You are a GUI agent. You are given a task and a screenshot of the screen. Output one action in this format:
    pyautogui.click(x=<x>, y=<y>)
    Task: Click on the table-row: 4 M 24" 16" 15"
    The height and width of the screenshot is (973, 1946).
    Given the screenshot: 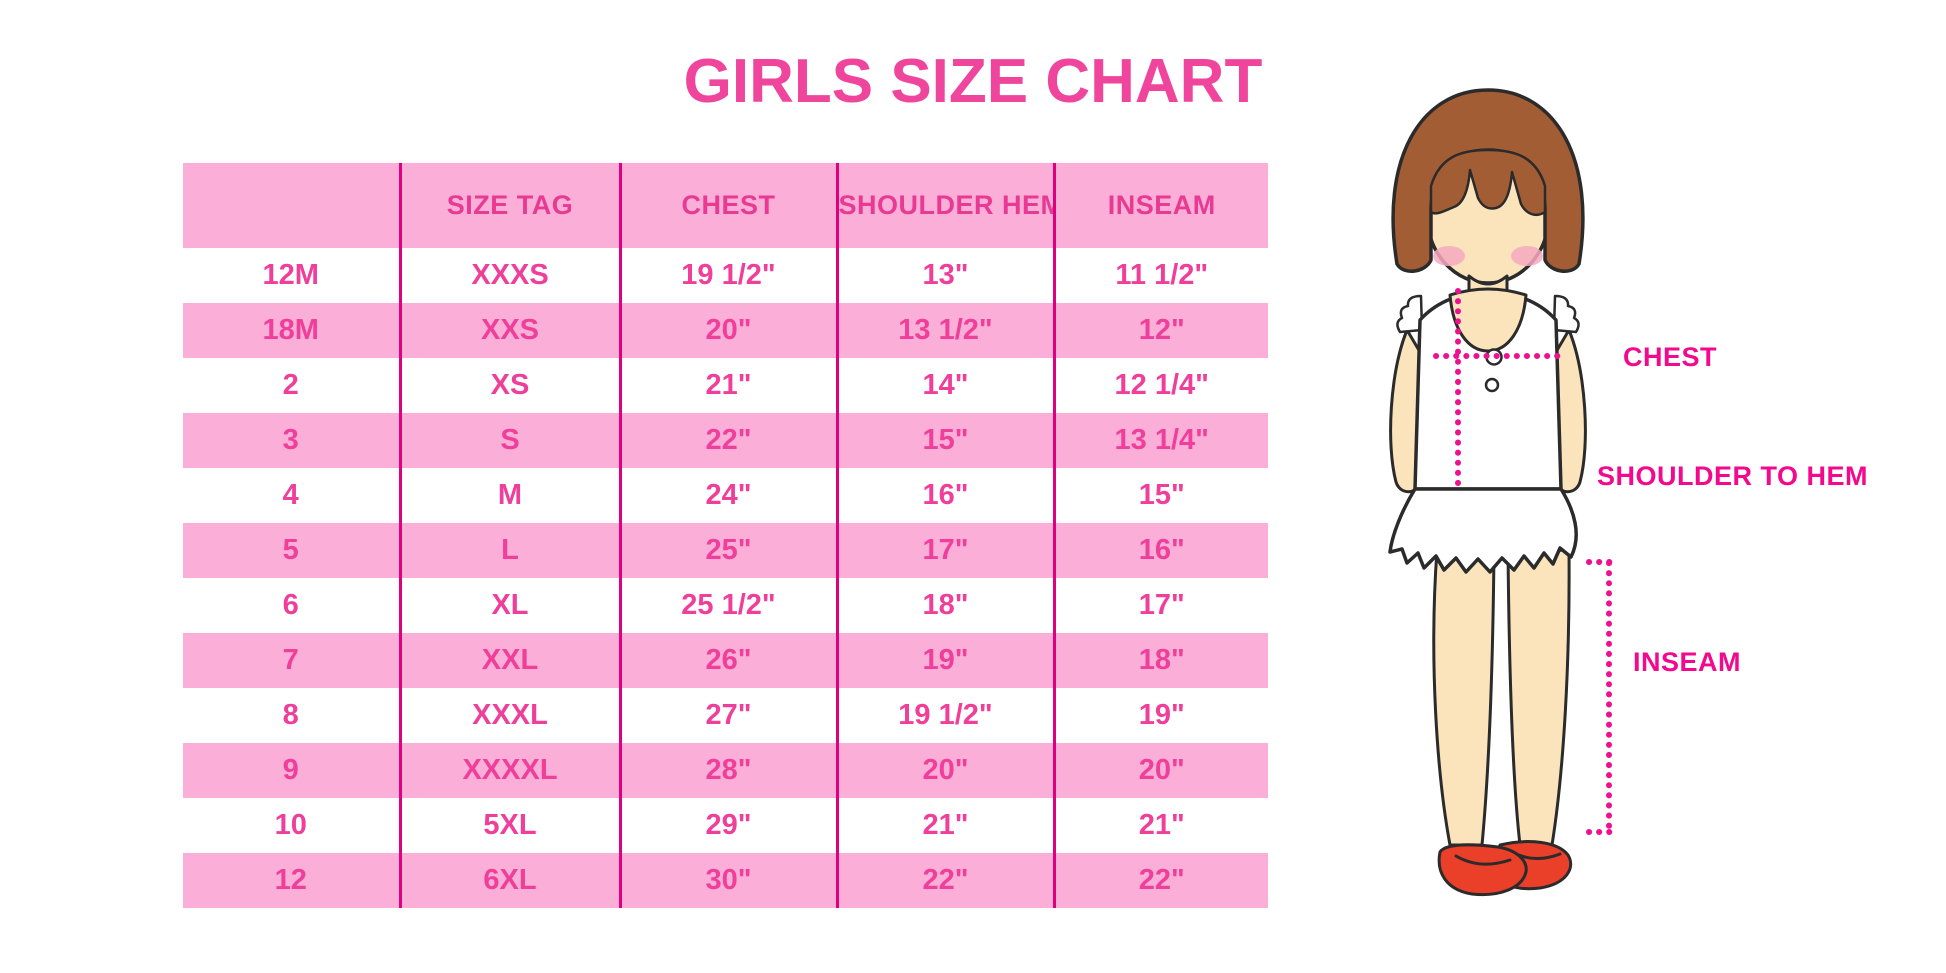 What is the action you would take?
    pyautogui.click(x=725, y=495)
    